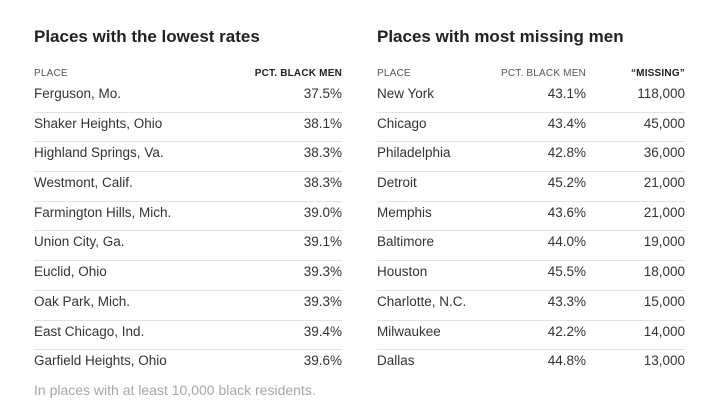  Describe the element at coordinates (322, 331) in the screenshot. I see `pct-black-men-cell: 39.4%` at that location.